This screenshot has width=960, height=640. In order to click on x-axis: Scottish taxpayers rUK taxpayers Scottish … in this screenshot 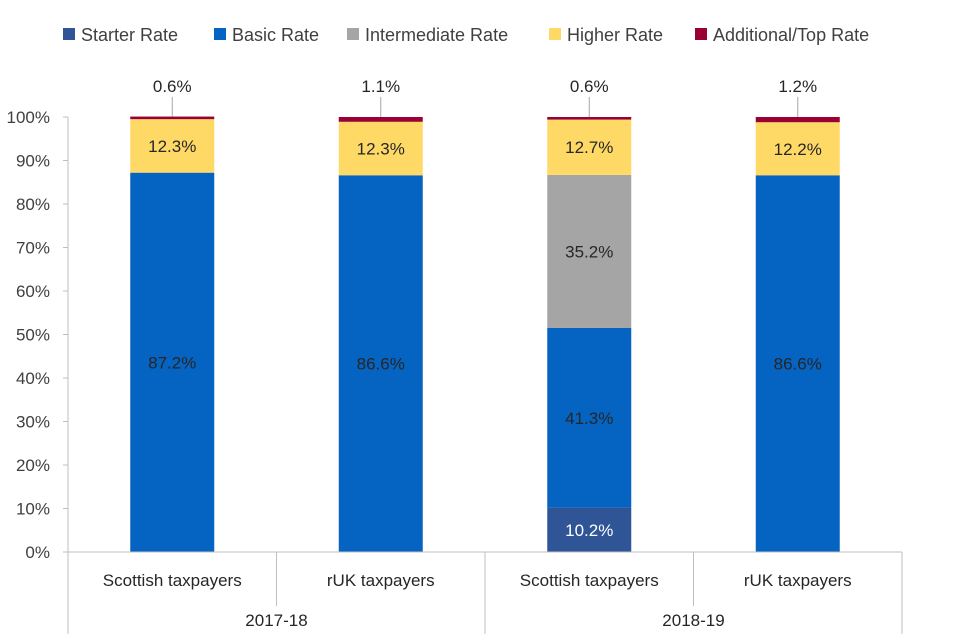, I will do `click(485, 592)`.